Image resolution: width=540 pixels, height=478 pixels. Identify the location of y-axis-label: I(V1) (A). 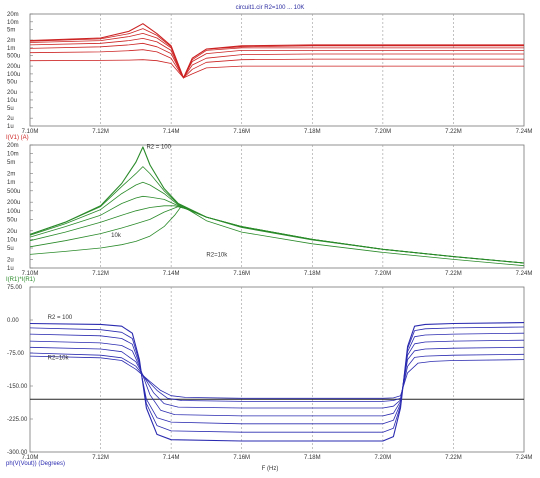
(17, 138).